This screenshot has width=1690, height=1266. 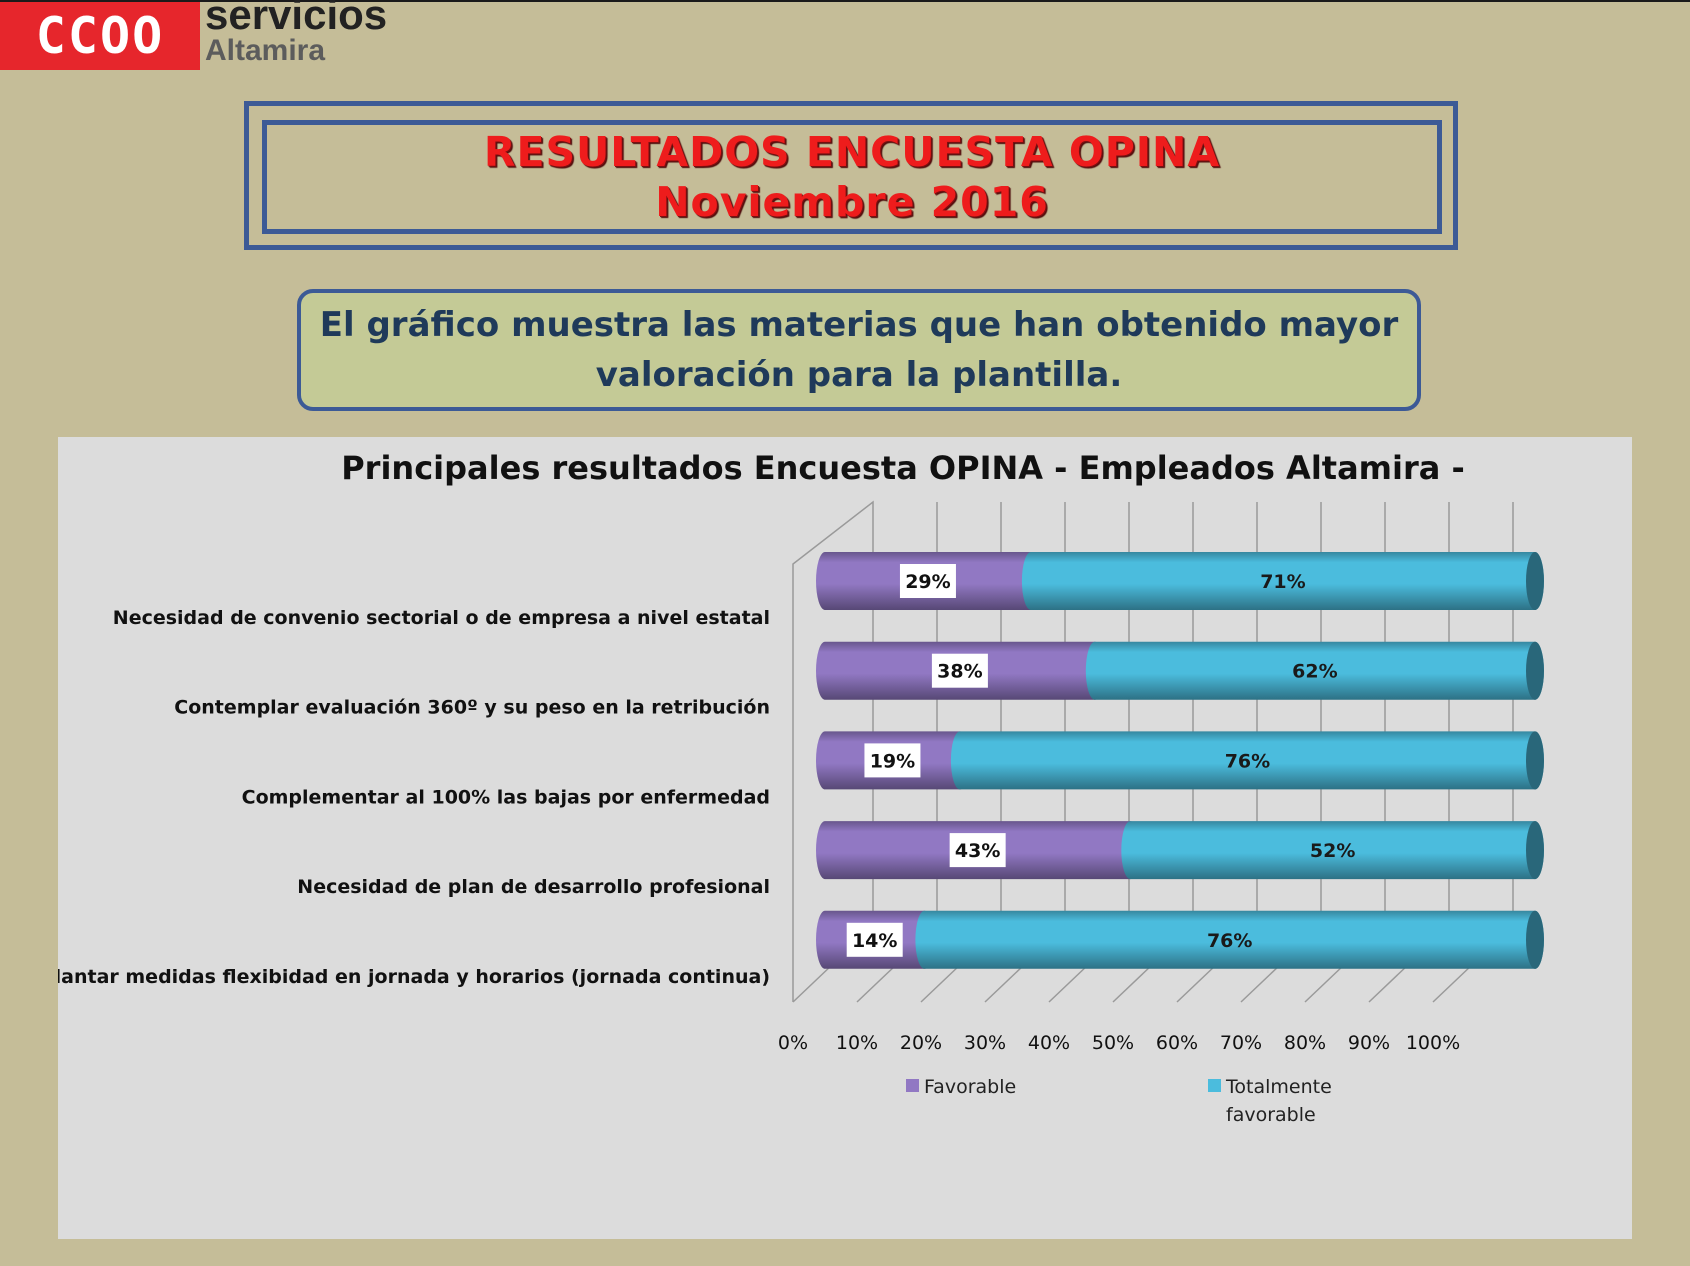 I want to click on bar-group: 29% 71%, so click(x=1180, y=581).